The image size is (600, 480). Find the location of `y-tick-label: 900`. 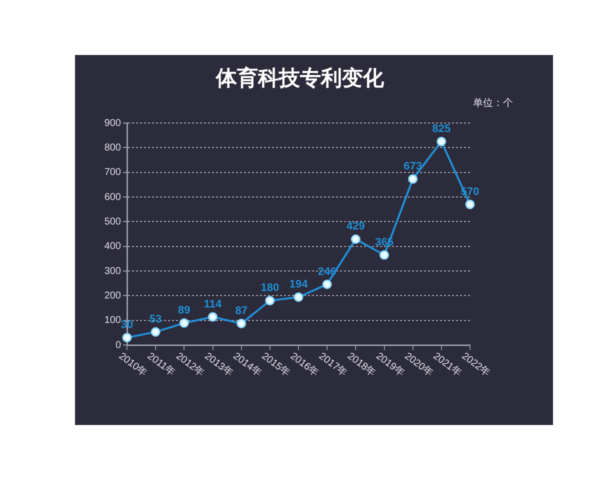

y-tick-label: 900 is located at coordinates (113, 123).